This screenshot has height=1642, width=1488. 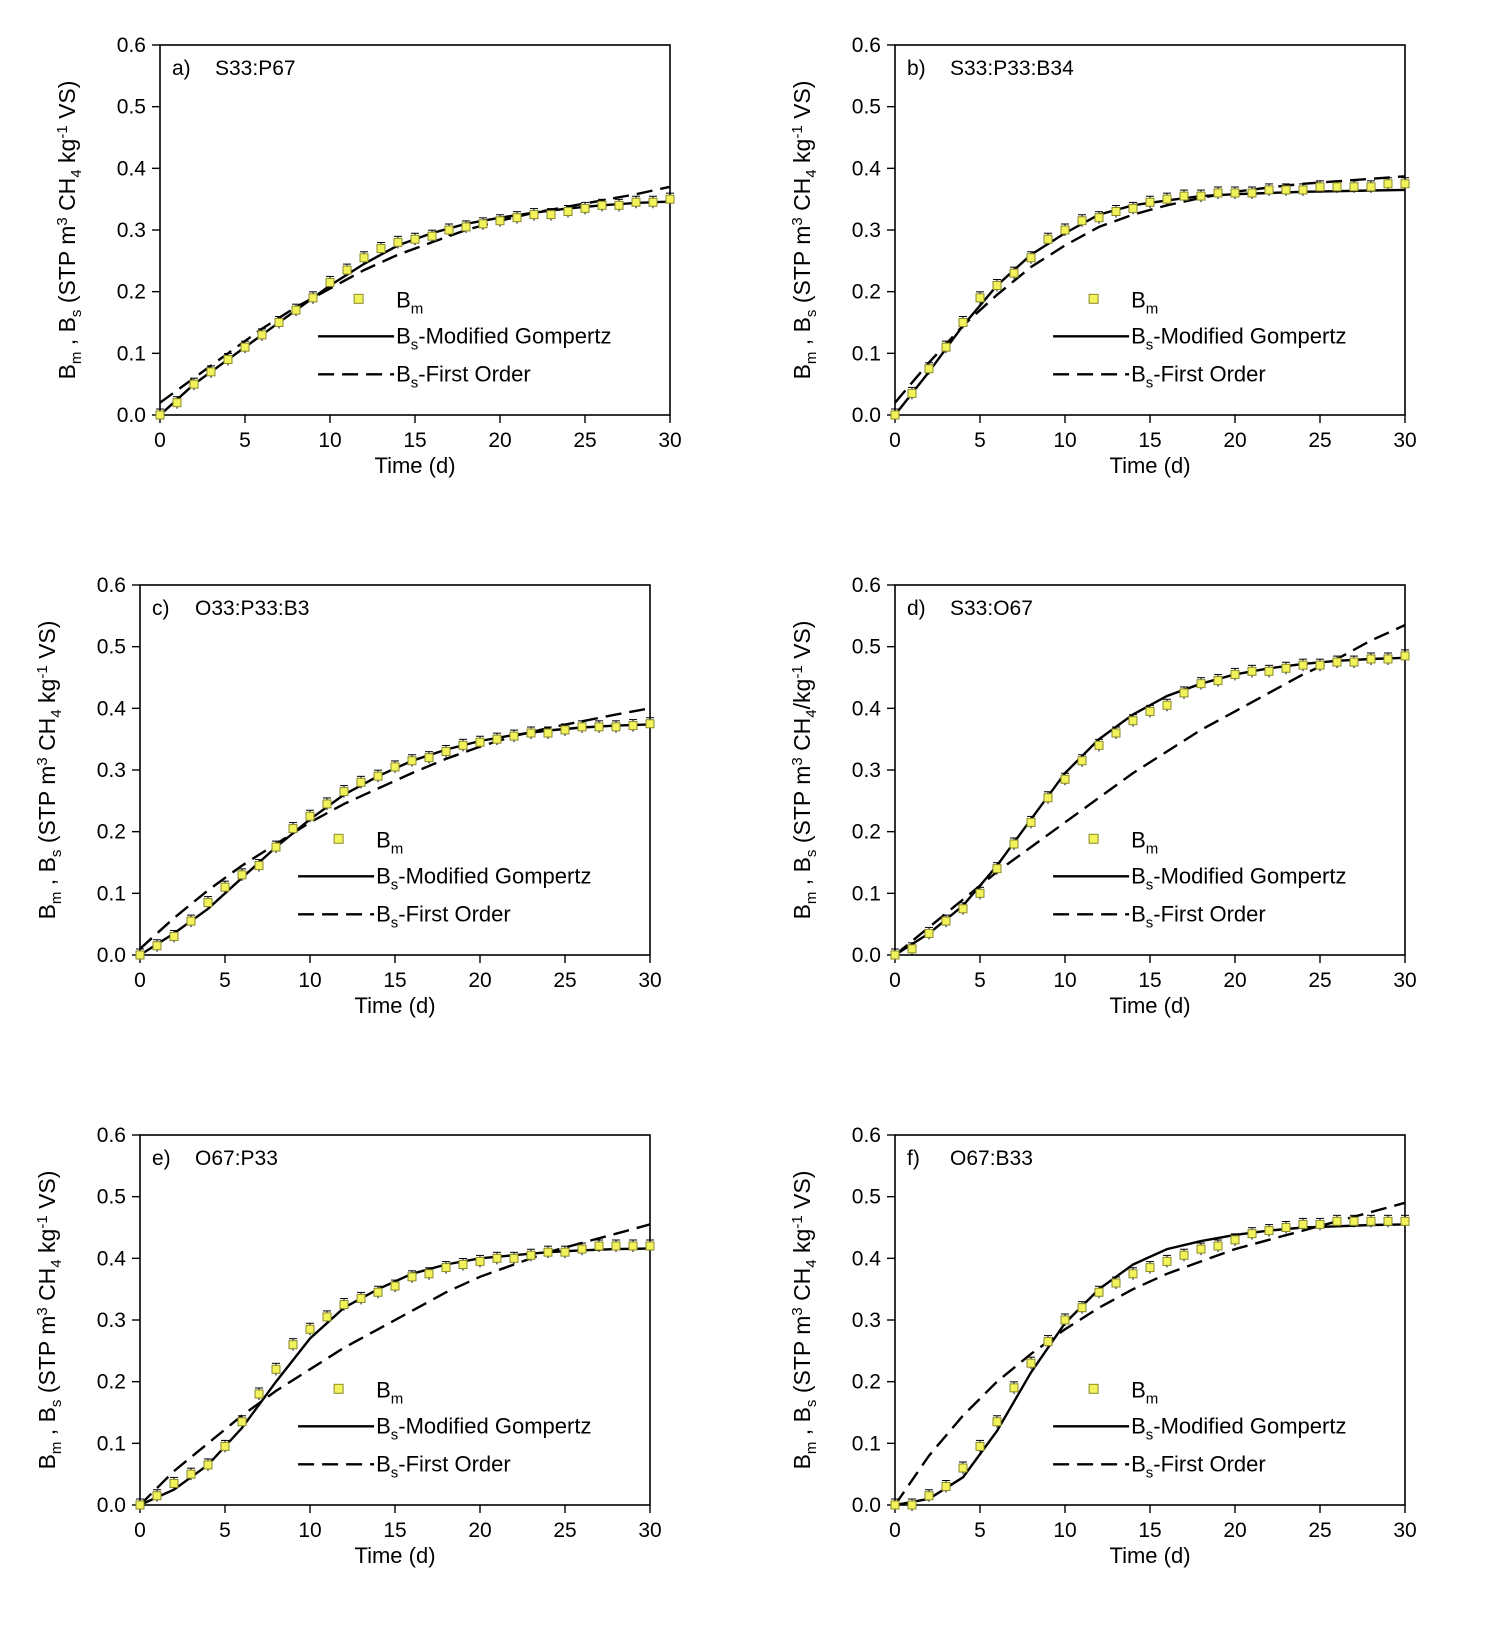 What do you see at coordinates (49, 770) in the screenshot?
I see `y-axis-label: Bm , Bs (STP m3 CH4 kg-1 VS)` at bounding box center [49, 770].